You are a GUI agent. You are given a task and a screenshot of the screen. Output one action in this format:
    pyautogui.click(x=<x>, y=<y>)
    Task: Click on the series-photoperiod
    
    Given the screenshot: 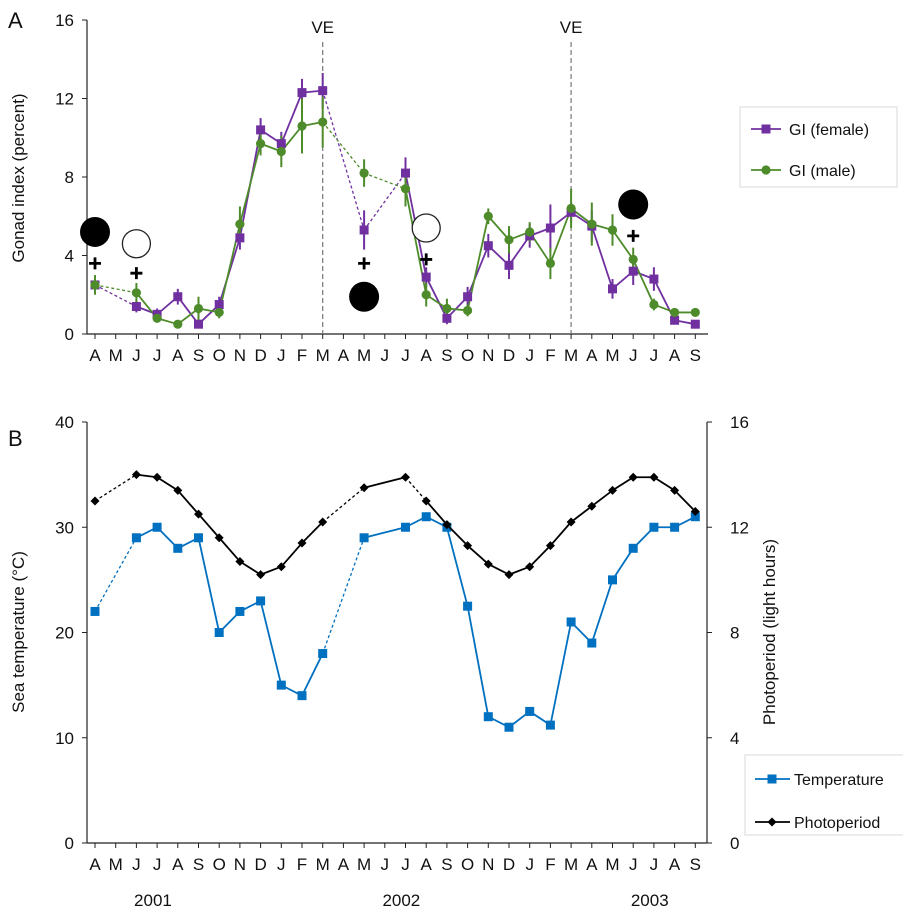 What is the action you would take?
    pyautogui.click(x=395, y=525)
    